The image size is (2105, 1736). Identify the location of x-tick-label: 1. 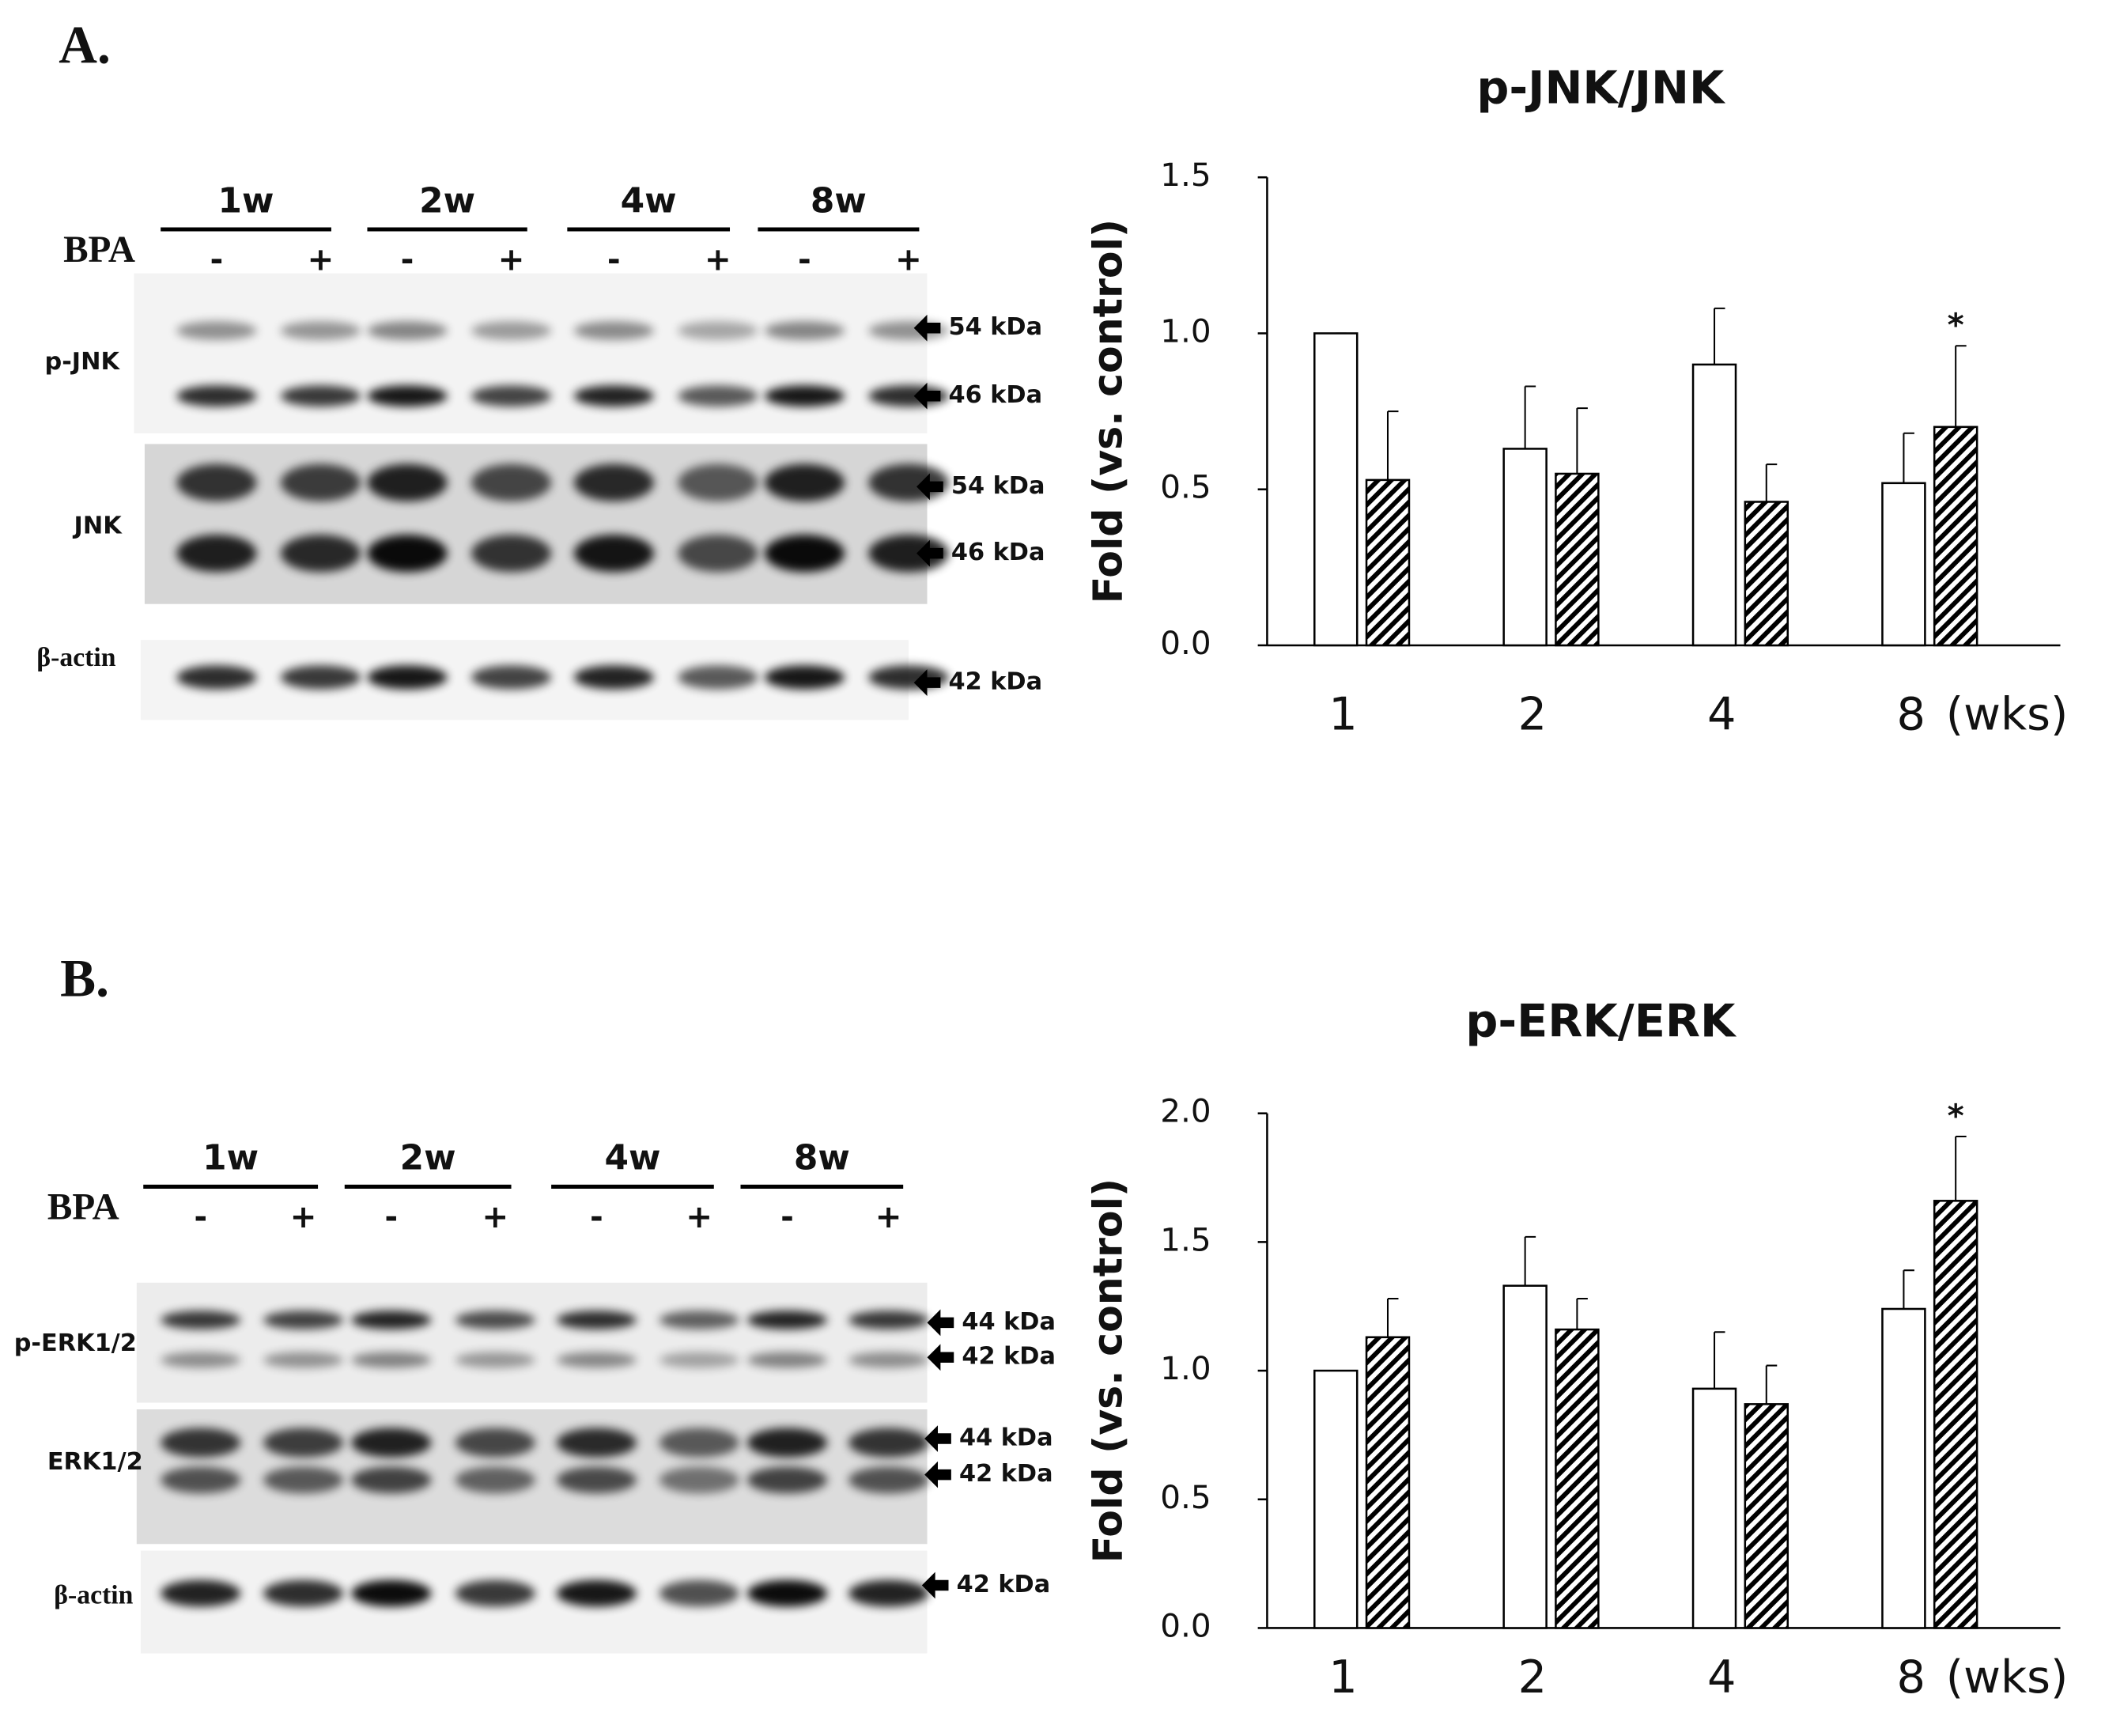
(1342, 714).